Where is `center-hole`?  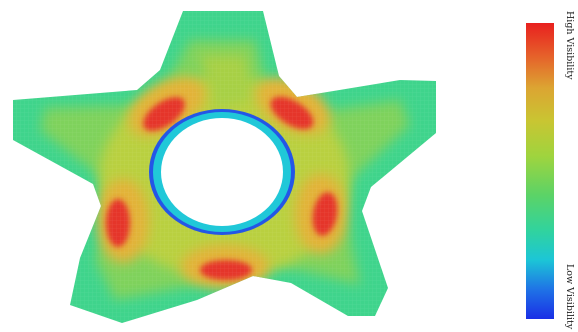
center-hole is located at coordinates (222, 172).